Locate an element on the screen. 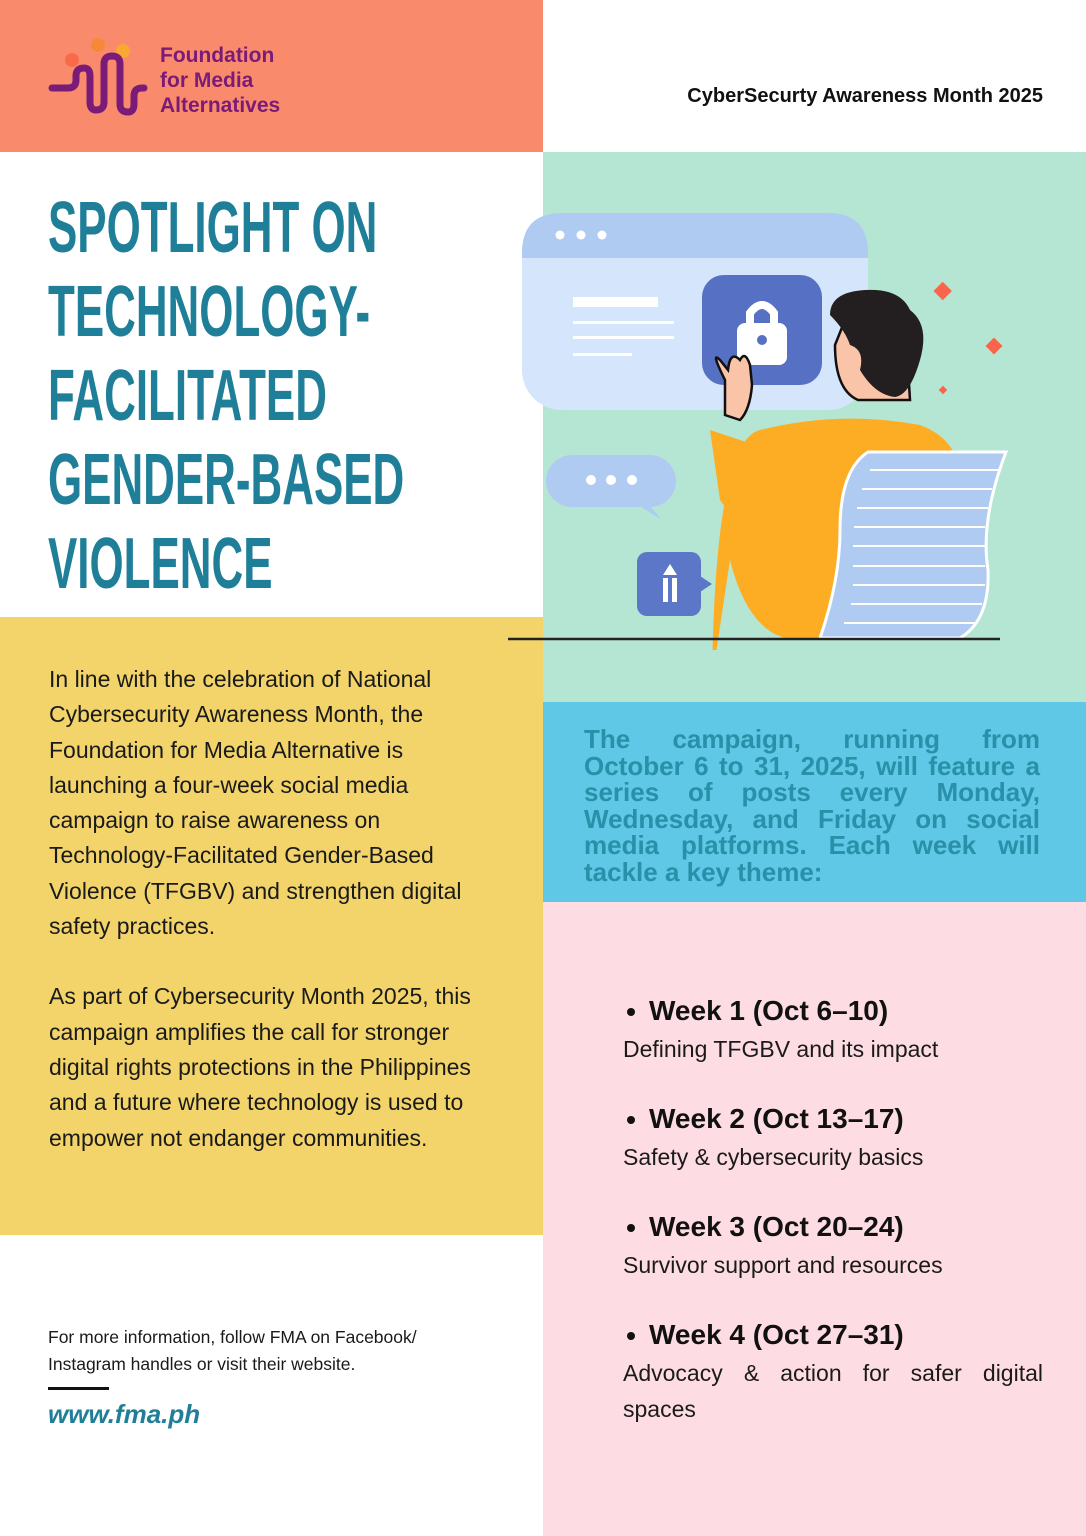 This screenshot has height=1536, width=1086. pencil-icon is located at coordinates (669, 584).